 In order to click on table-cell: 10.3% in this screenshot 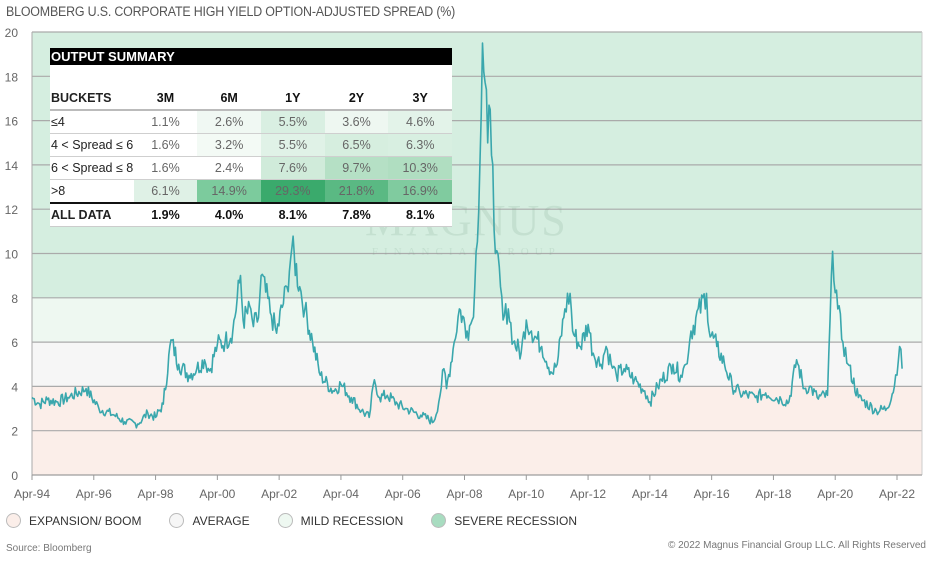, I will do `click(420, 168)`.